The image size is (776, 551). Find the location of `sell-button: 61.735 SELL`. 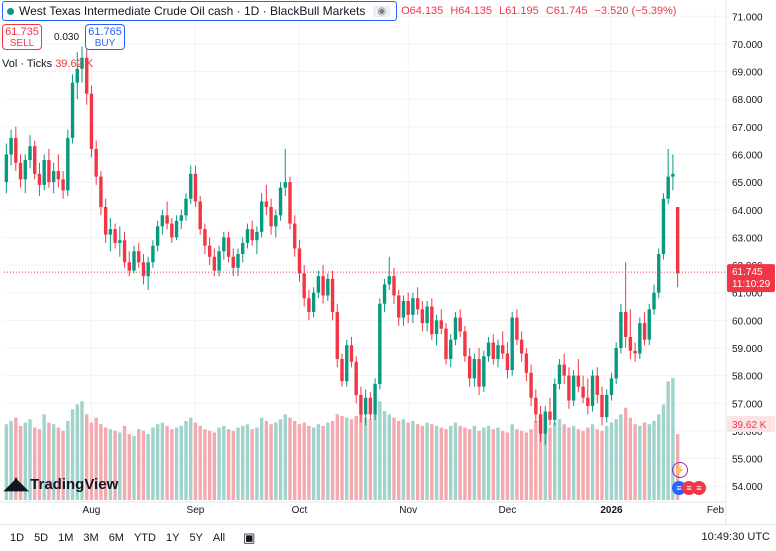

sell-button: 61.735 SELL is located at coordinates (22, 37).